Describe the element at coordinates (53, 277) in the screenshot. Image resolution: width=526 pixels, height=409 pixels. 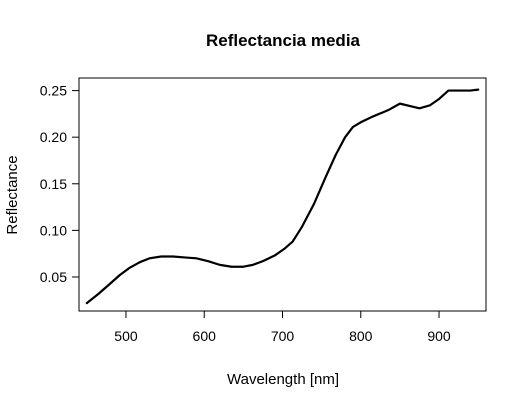
I see `y-tick-label: 0.05` at that location.